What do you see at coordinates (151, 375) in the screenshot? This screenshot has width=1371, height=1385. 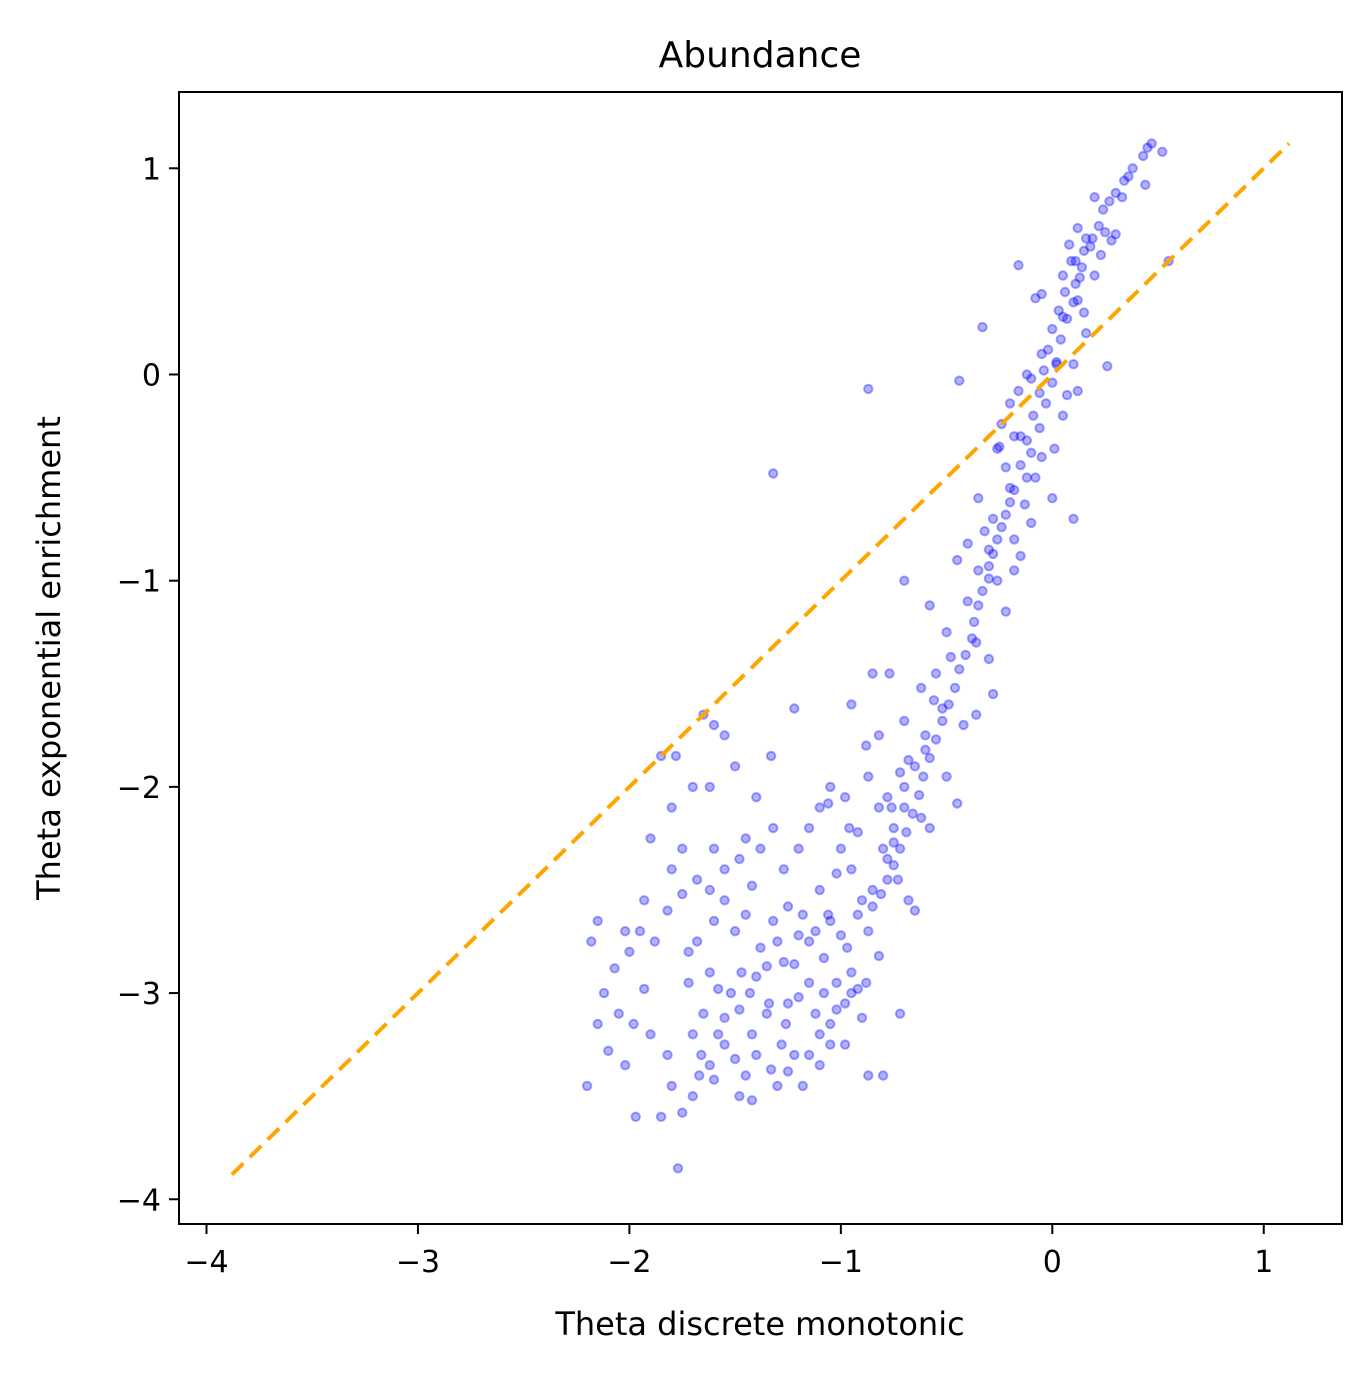 I see `y-tick-label: 0` at bounding box center [151, 375].